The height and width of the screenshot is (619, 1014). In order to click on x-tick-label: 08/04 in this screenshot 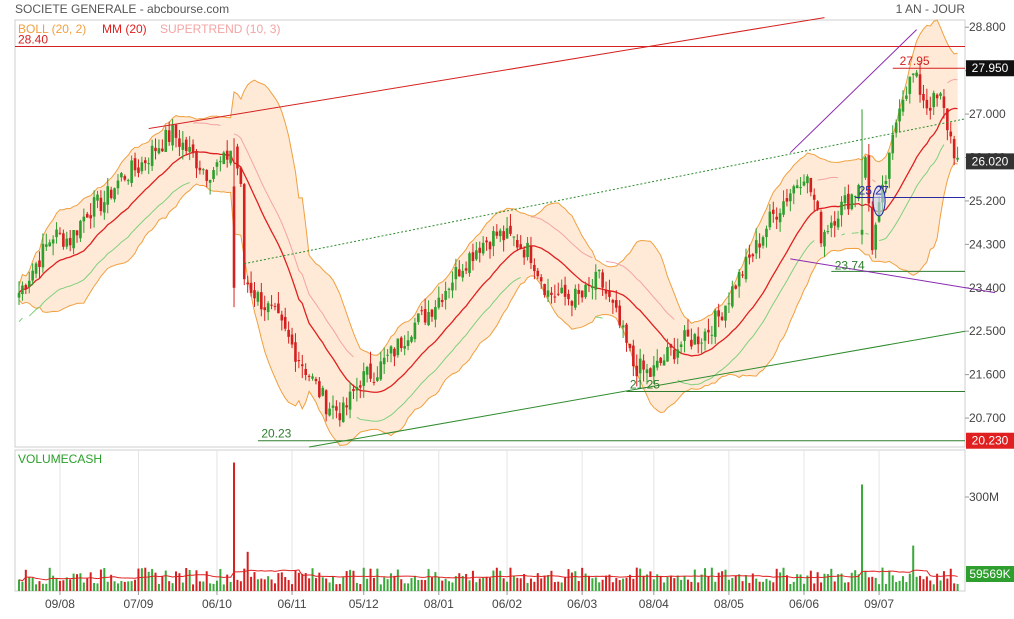, I will do `click(654, 604)`.